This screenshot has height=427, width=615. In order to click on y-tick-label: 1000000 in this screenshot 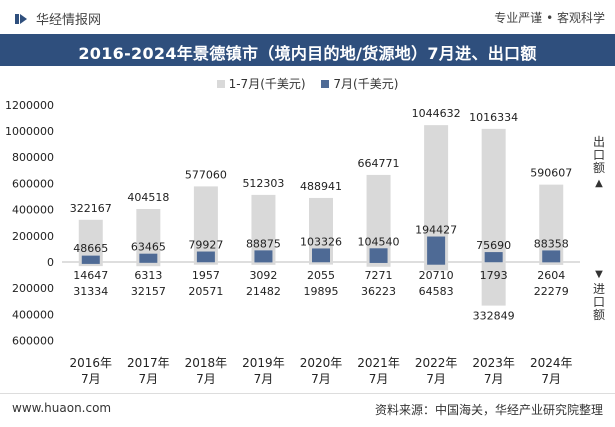, I will do `click(29, 131)`.